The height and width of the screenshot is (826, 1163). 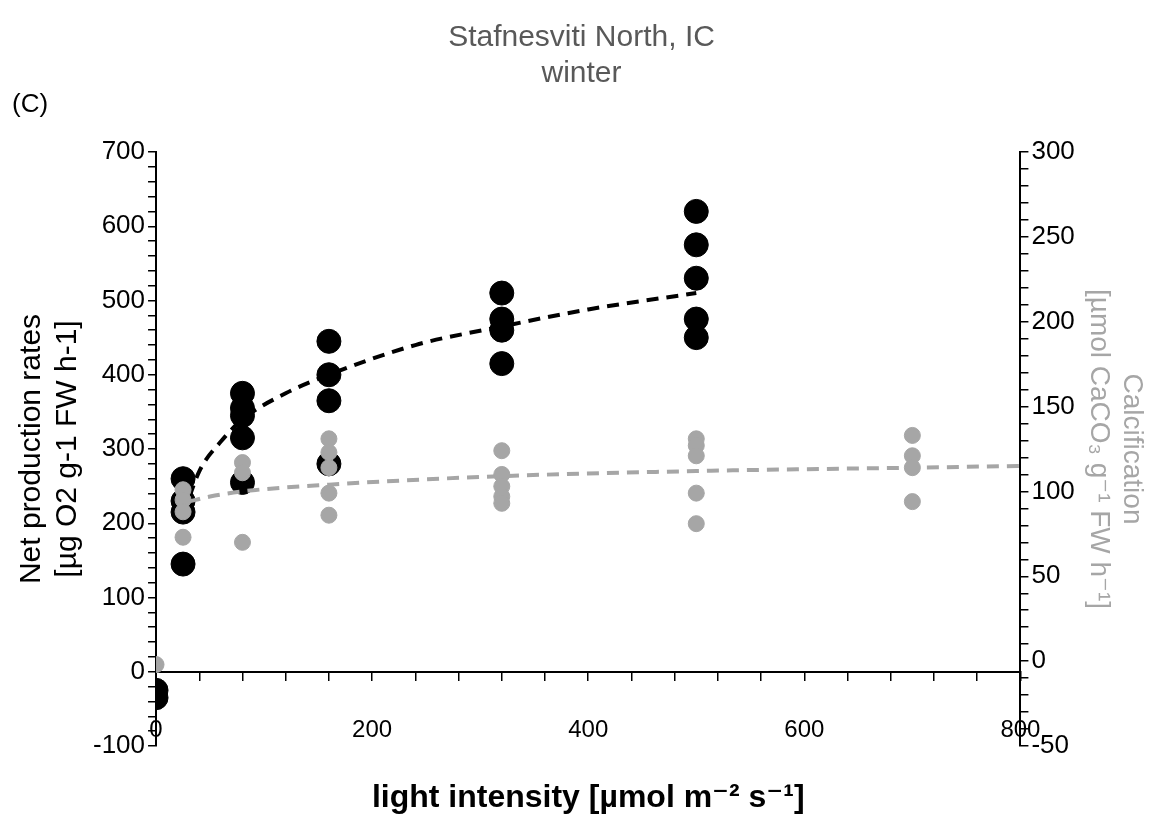 I want to click on y-tick-label: 700, so click(x=123, y=150).